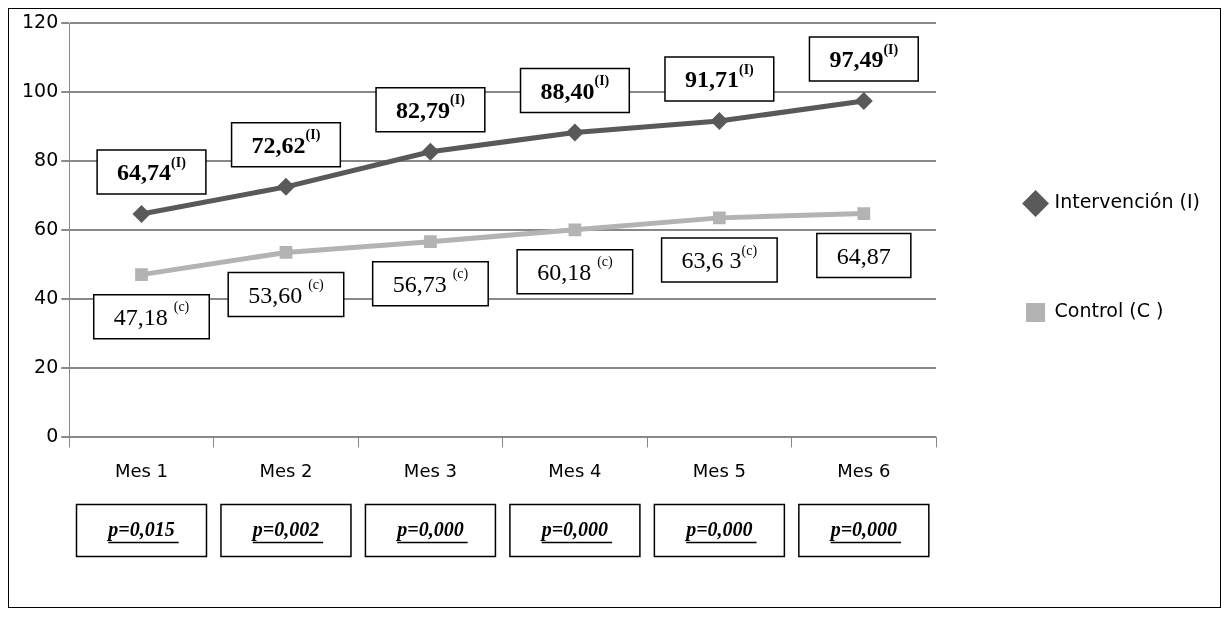 The image size is (1231, 620). I want to click on x-tick-label: Mes 1, so click(141, 470).